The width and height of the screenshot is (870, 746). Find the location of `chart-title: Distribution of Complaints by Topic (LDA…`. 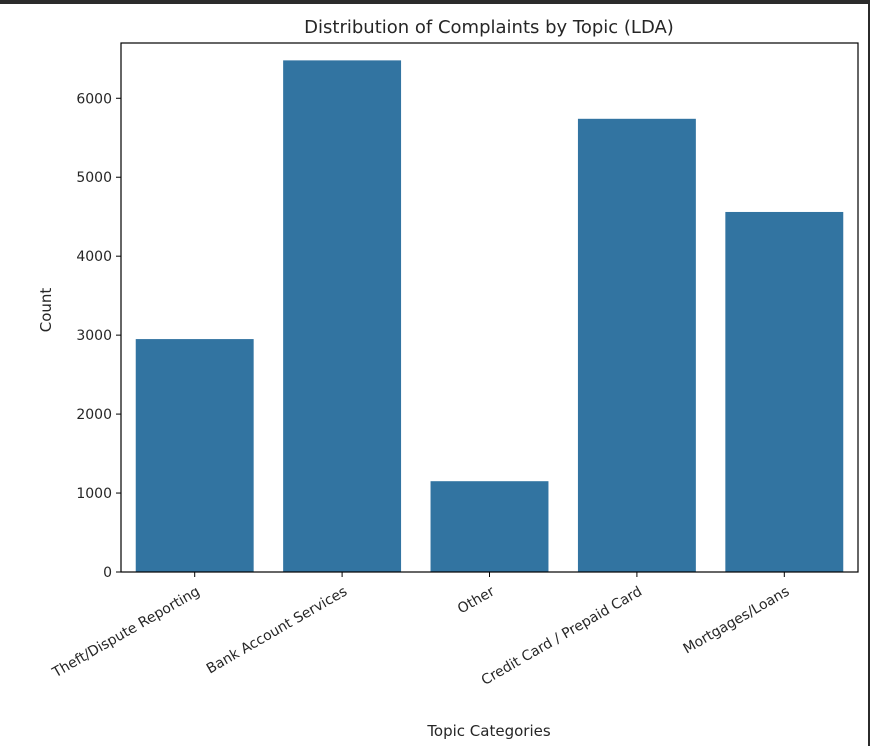

chart-title: Distribution of Complaints by Topic (LDA… is located at coordinates (489, 27).